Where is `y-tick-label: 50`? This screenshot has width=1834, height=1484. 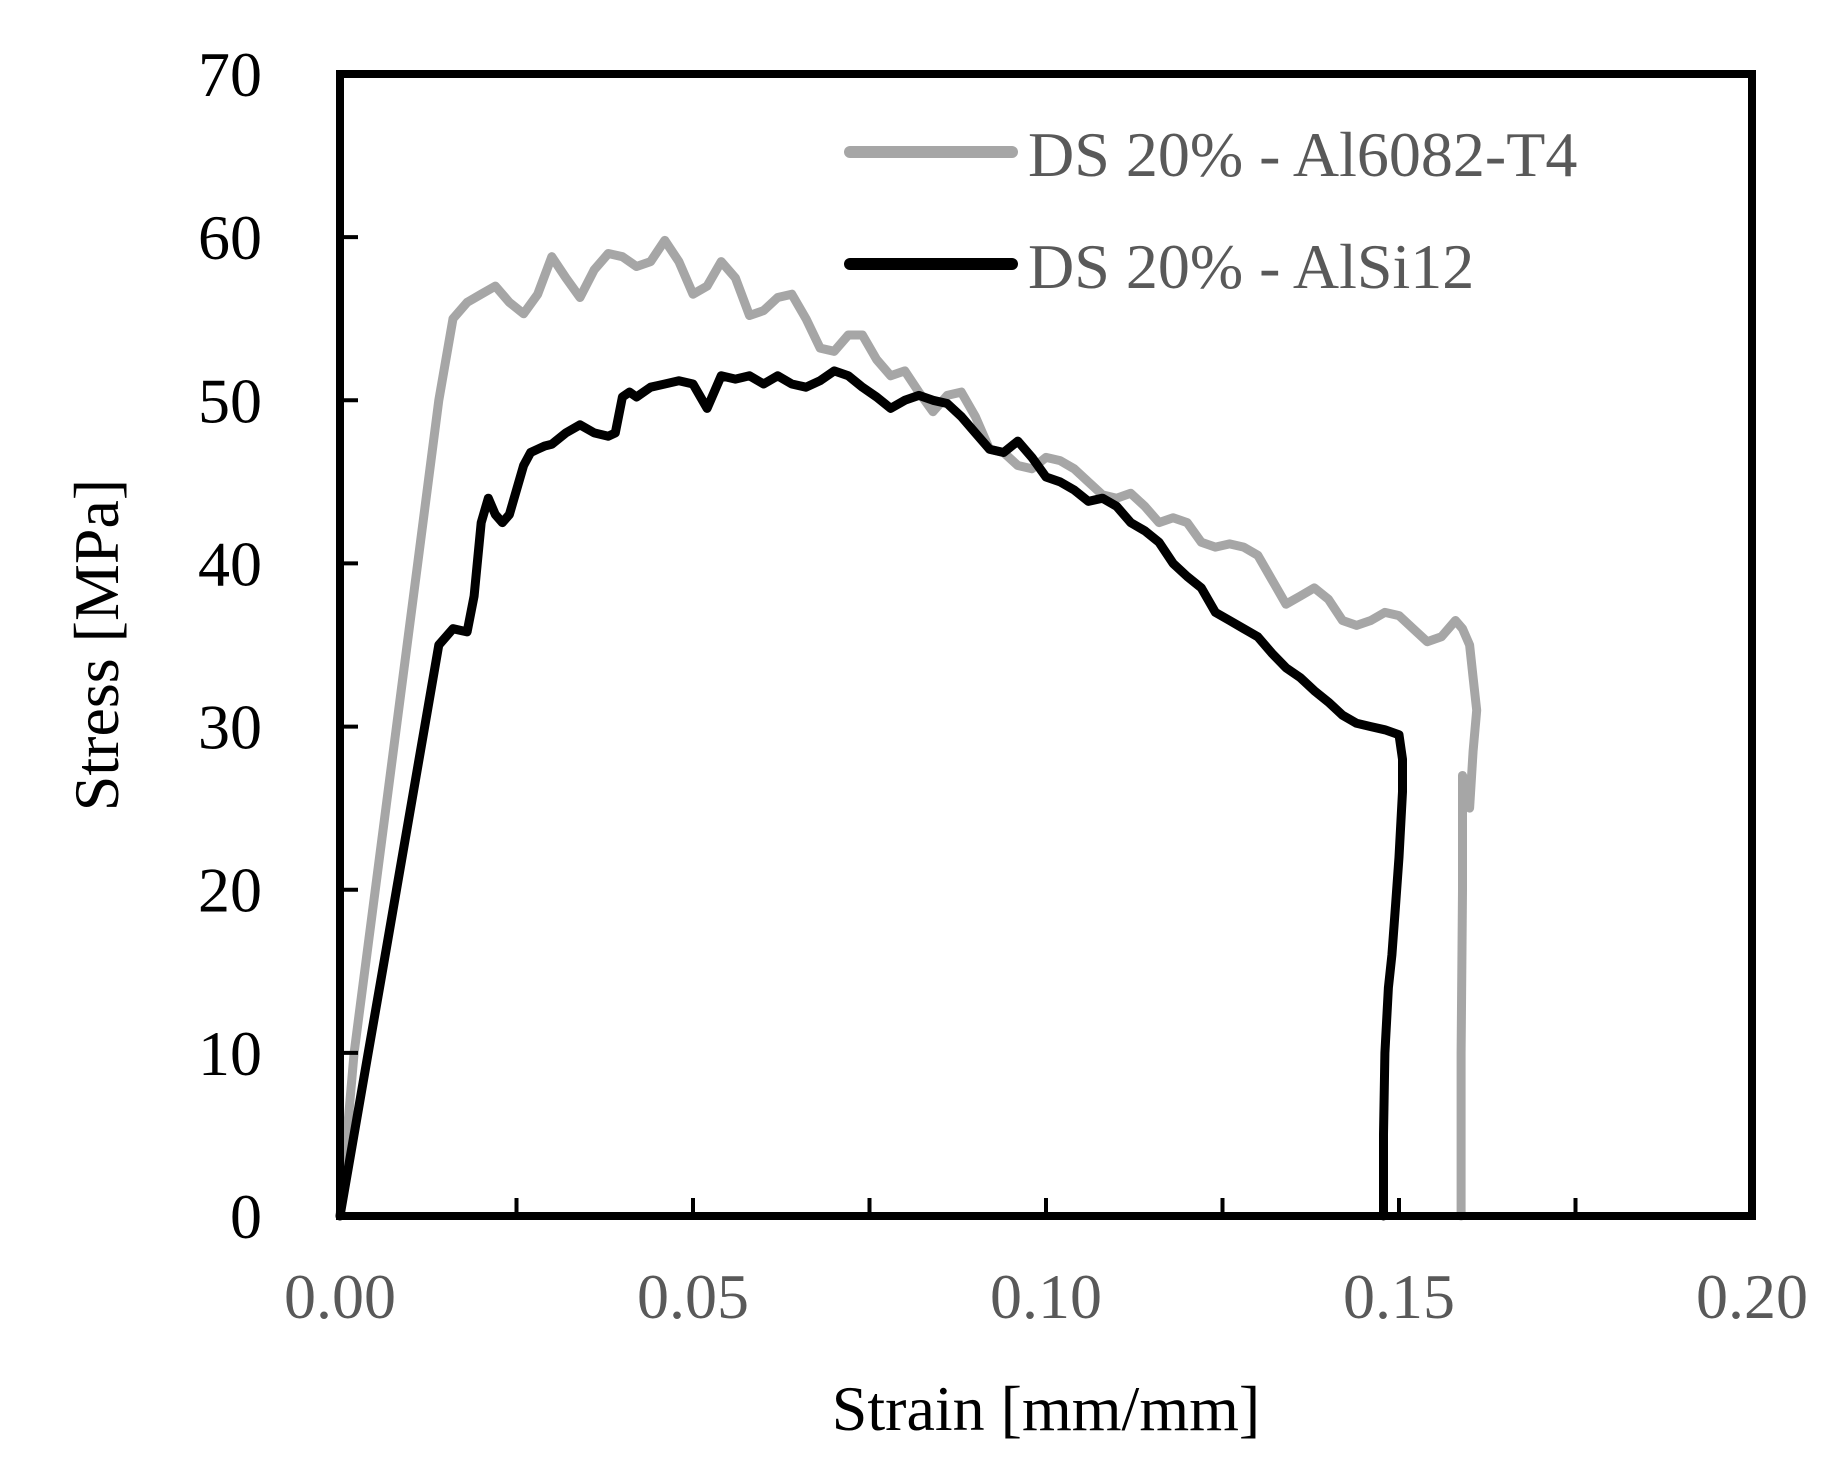
y-tick-label: 50 is located at coordinates (230, 400).